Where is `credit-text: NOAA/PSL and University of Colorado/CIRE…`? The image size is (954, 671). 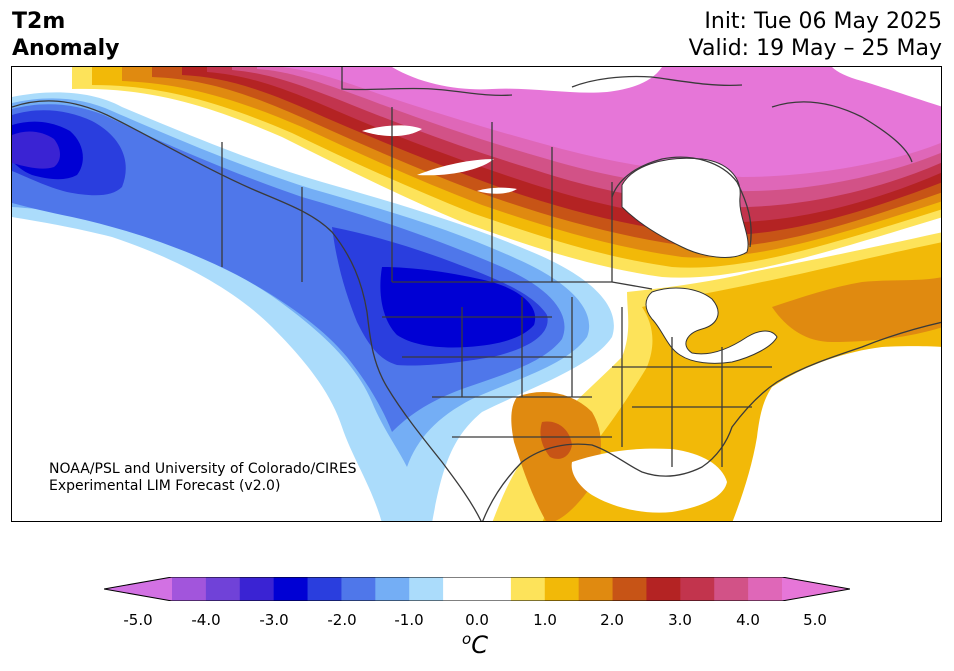
credit-text: NOAA/PSL and University of Colorado/CIRE… is located at coordinates (203, 478).